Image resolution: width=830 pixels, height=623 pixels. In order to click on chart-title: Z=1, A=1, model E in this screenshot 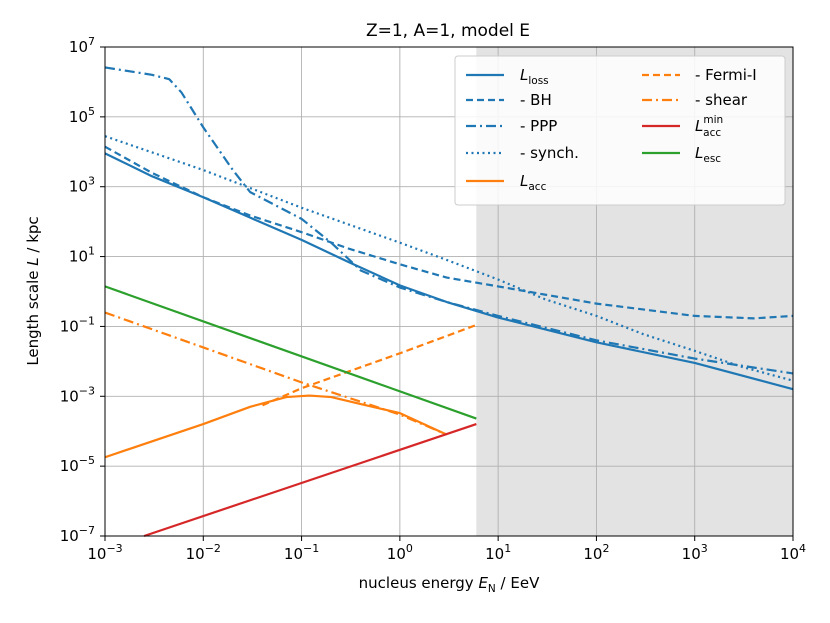, I will do `click(448, 31)`.